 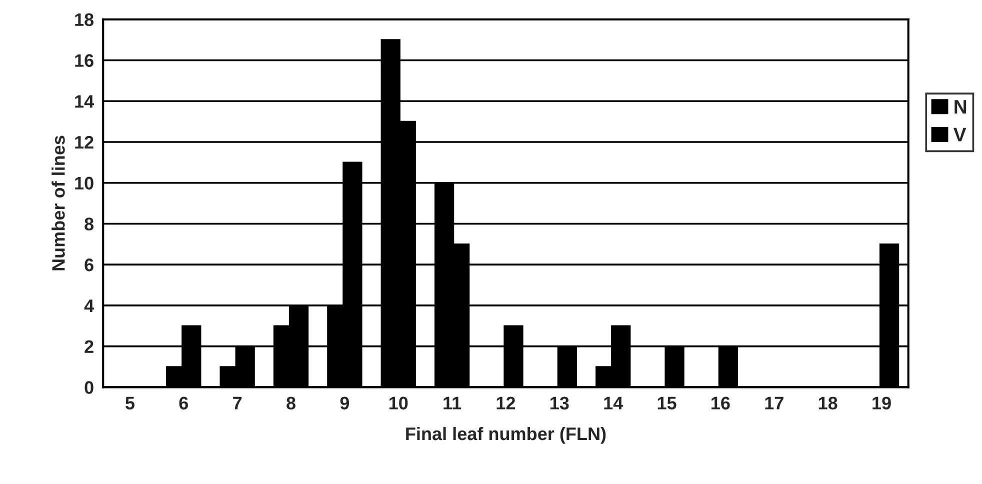 What do you see at coordinates (89, 224) in the screenshot?
I see `y-tick-label: 8` at bounding box center [89, 224].